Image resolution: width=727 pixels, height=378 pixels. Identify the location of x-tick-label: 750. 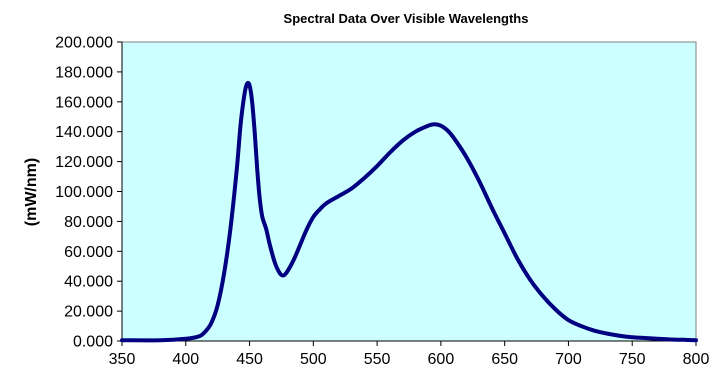
(632, 359).